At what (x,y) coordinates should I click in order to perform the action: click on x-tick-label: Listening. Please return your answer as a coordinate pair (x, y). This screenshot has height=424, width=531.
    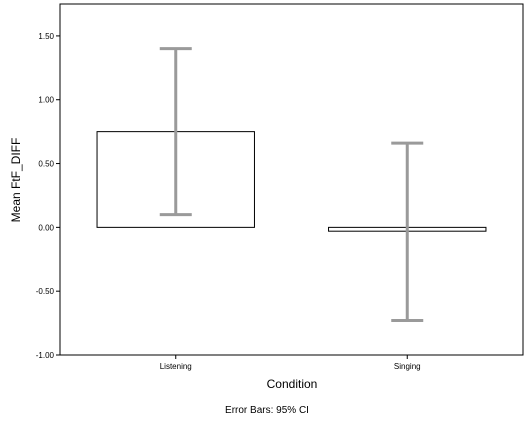
    Looking at the image, I should click on (176, 366).